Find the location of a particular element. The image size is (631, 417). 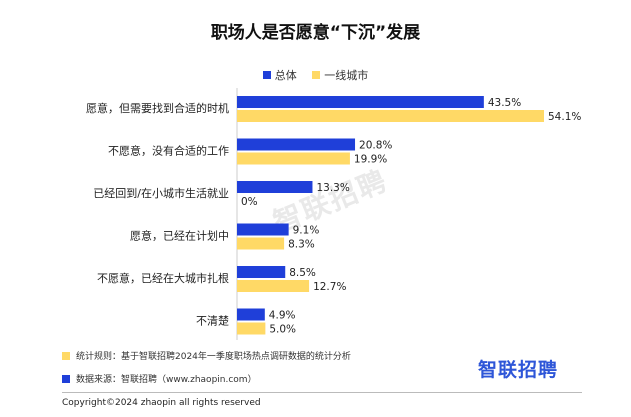

chart-title: 职场人是否愿意“下沉”发展 is located at coordinates (315, 33).